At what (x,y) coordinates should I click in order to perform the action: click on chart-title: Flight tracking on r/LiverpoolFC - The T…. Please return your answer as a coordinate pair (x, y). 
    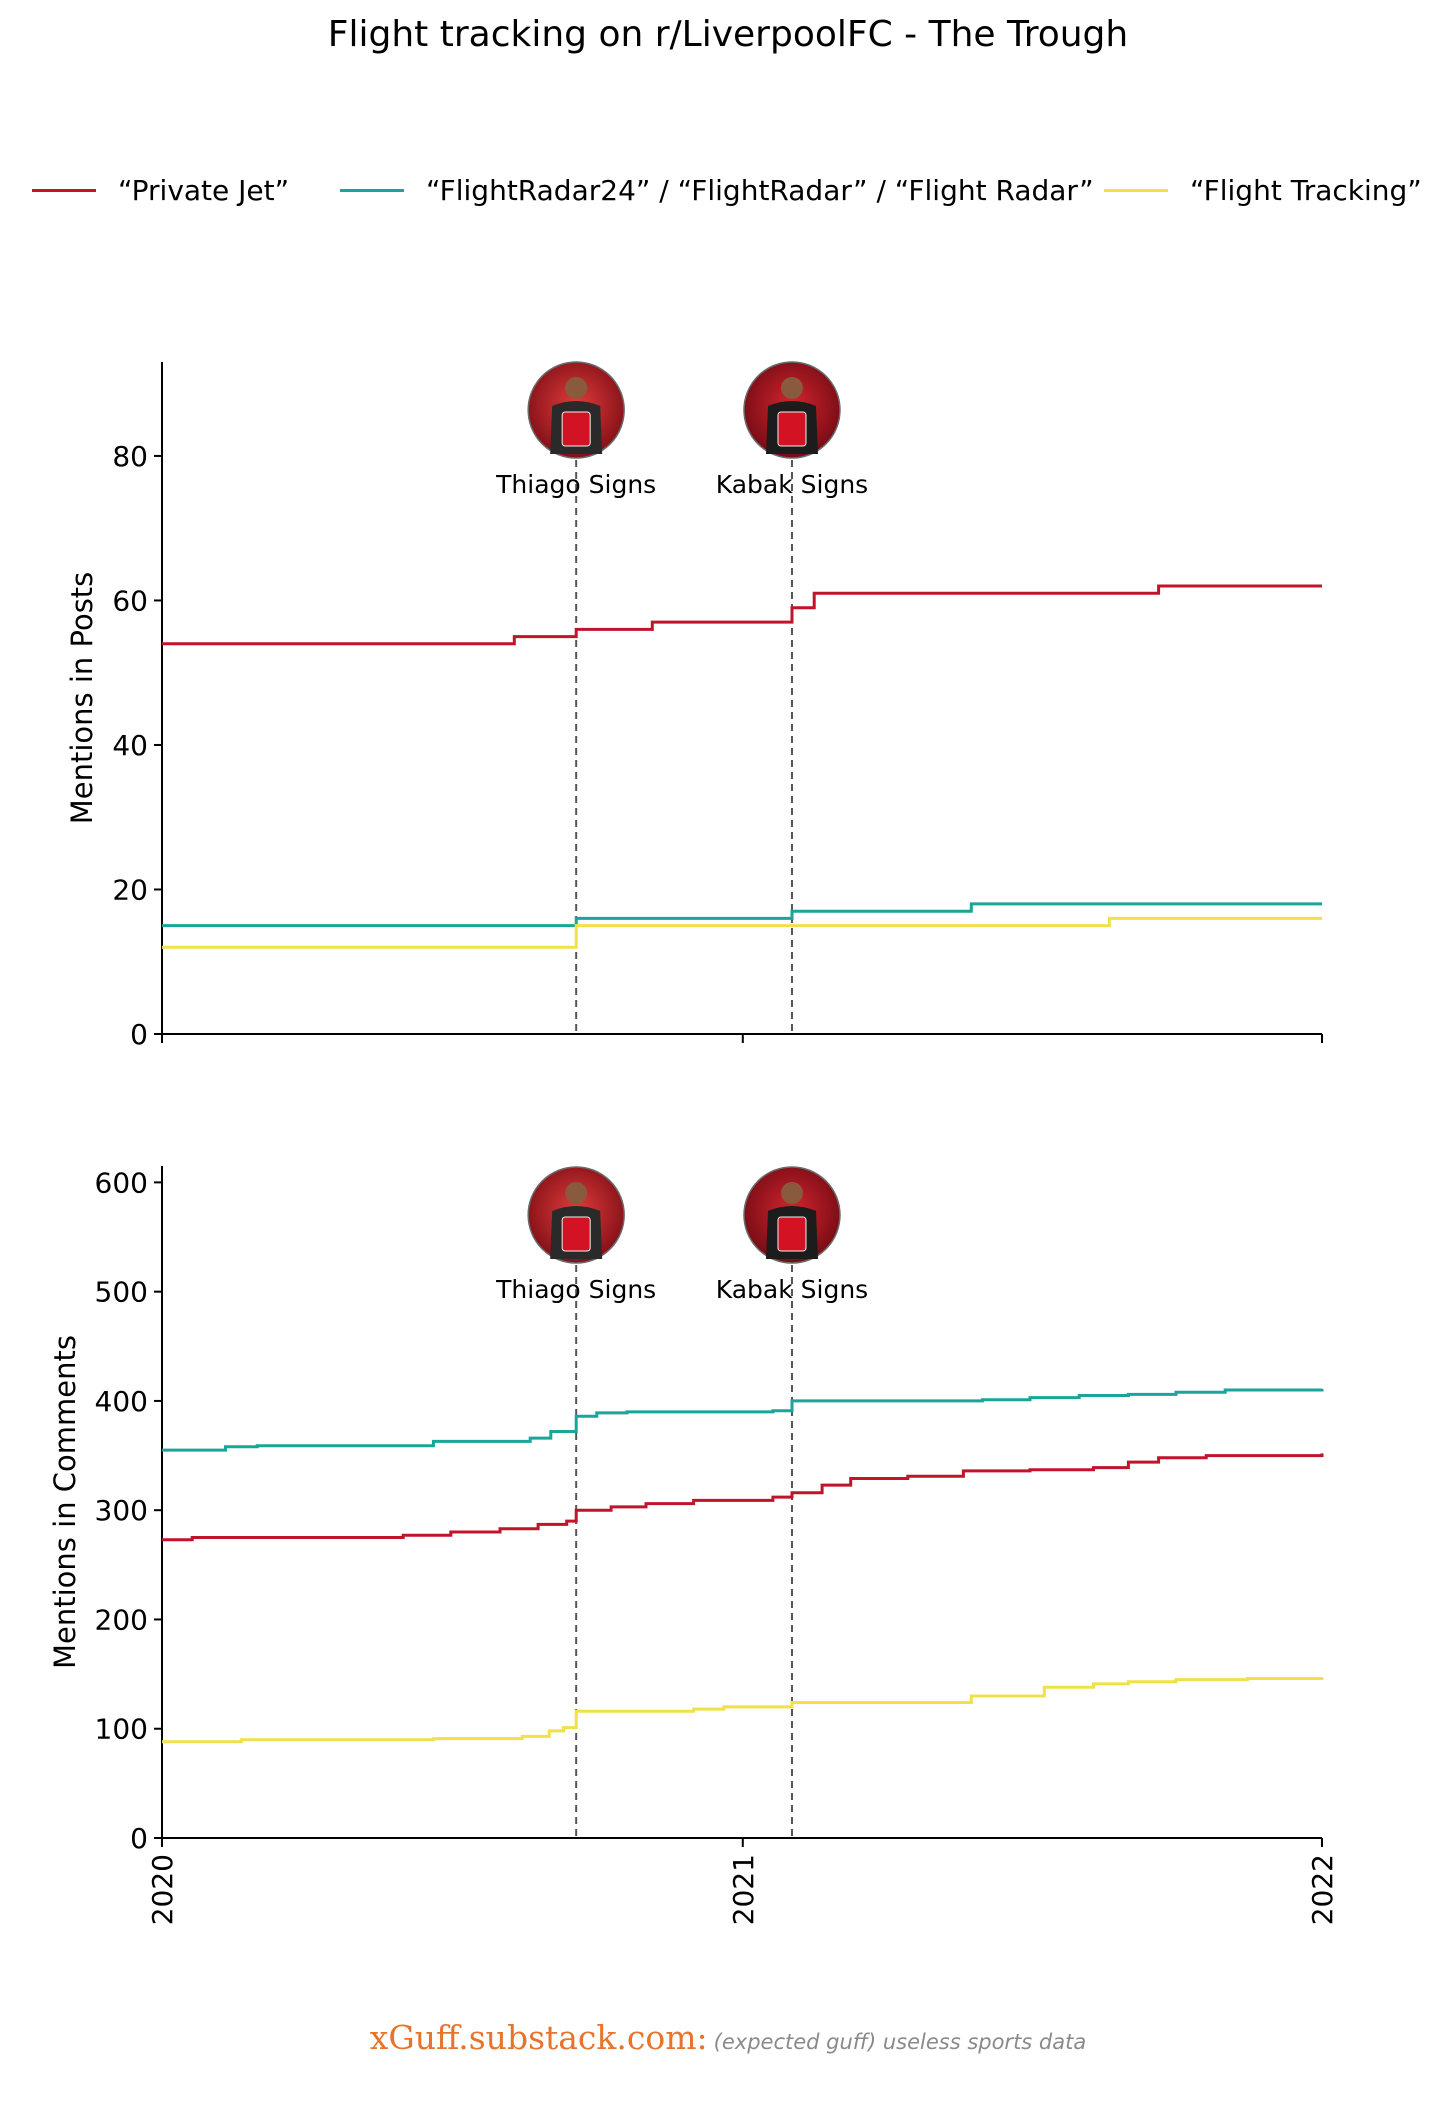
    Looking at the image, I should click on (728, 34).